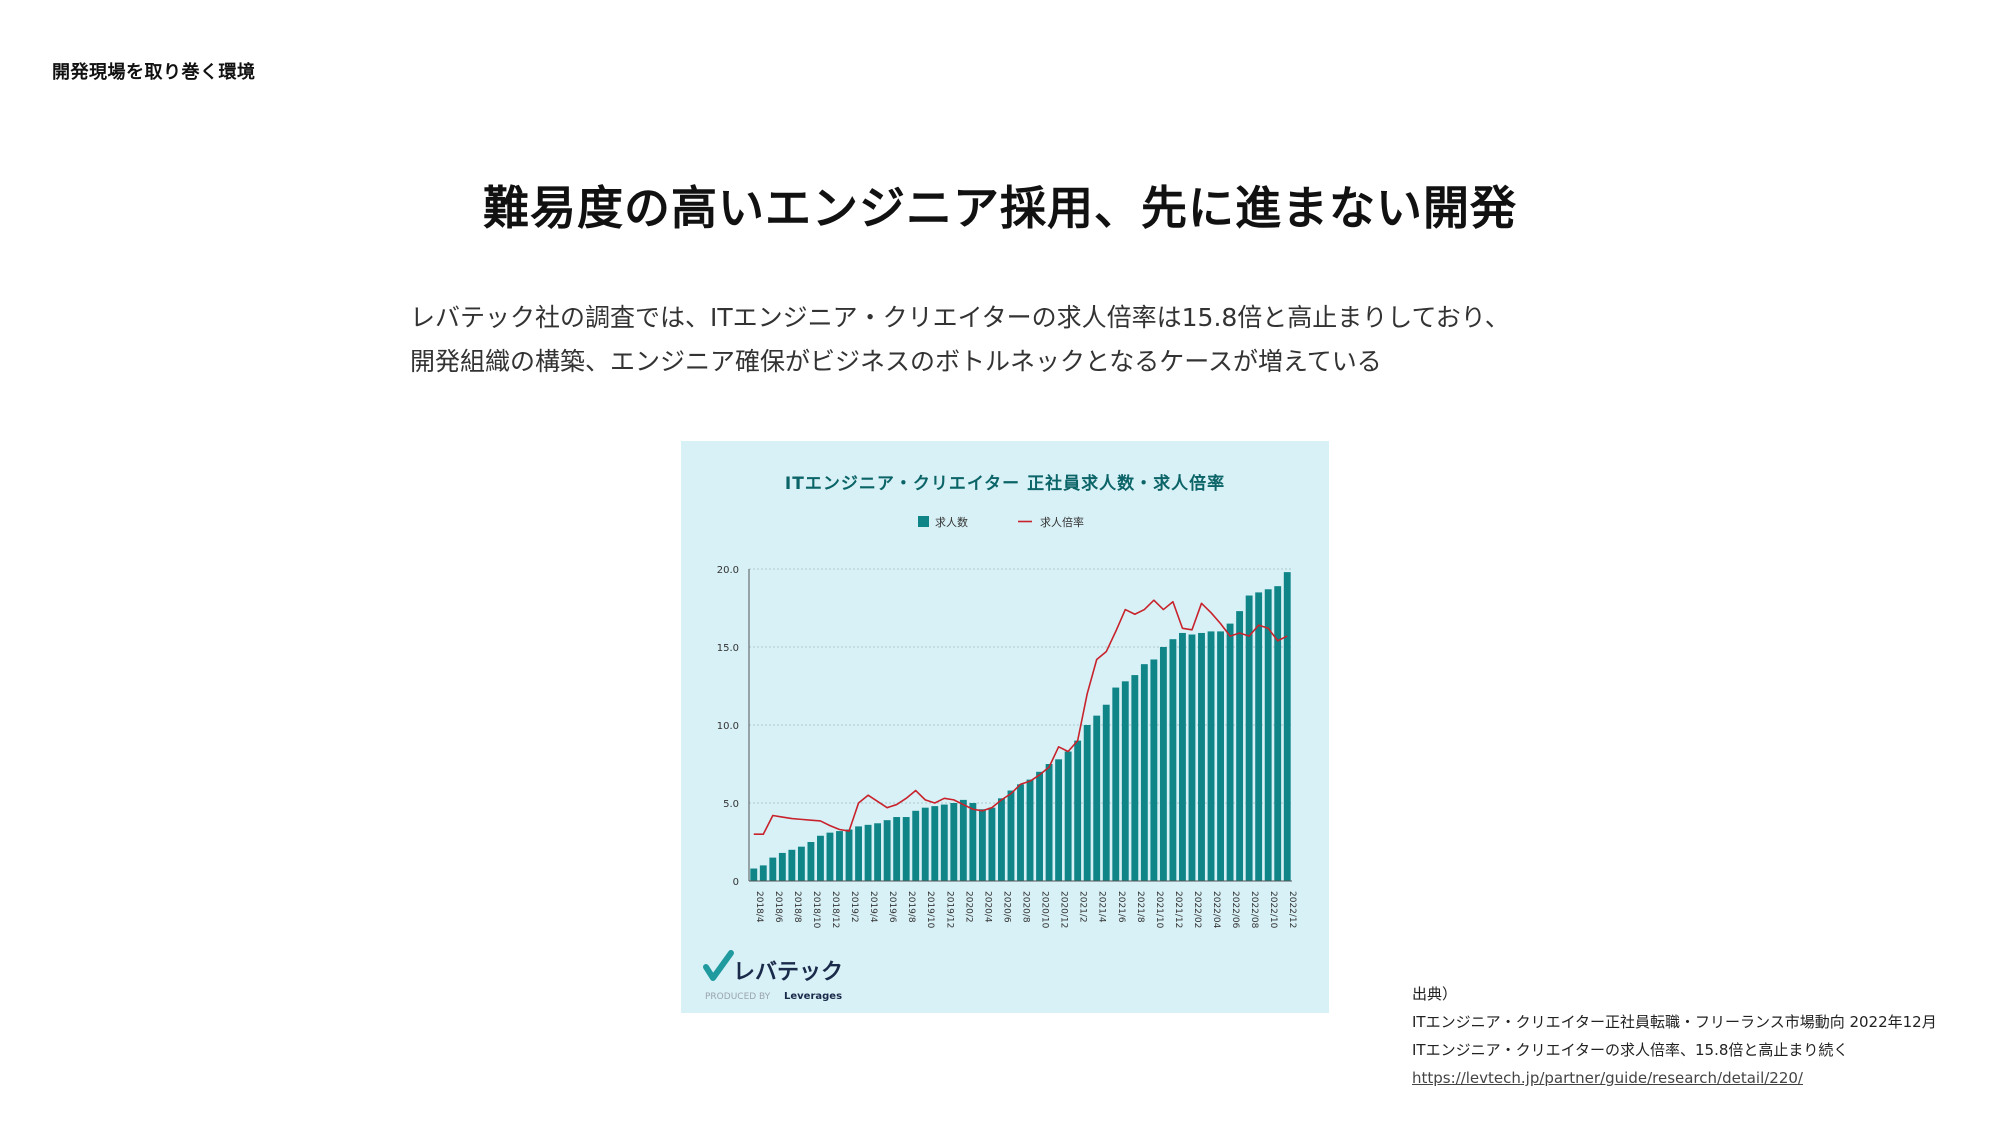 The image size is (2000, 1125). What do you see at coordinates (736, 882) in the screenshot?
I see `y-tick-label: 0` at bounding box center [736, 882].